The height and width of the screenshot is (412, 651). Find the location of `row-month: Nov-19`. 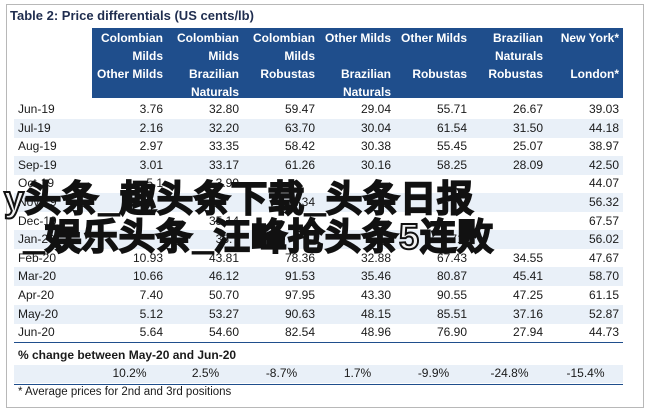

row-month: Nov-19 is located at coordinates (37, 202).